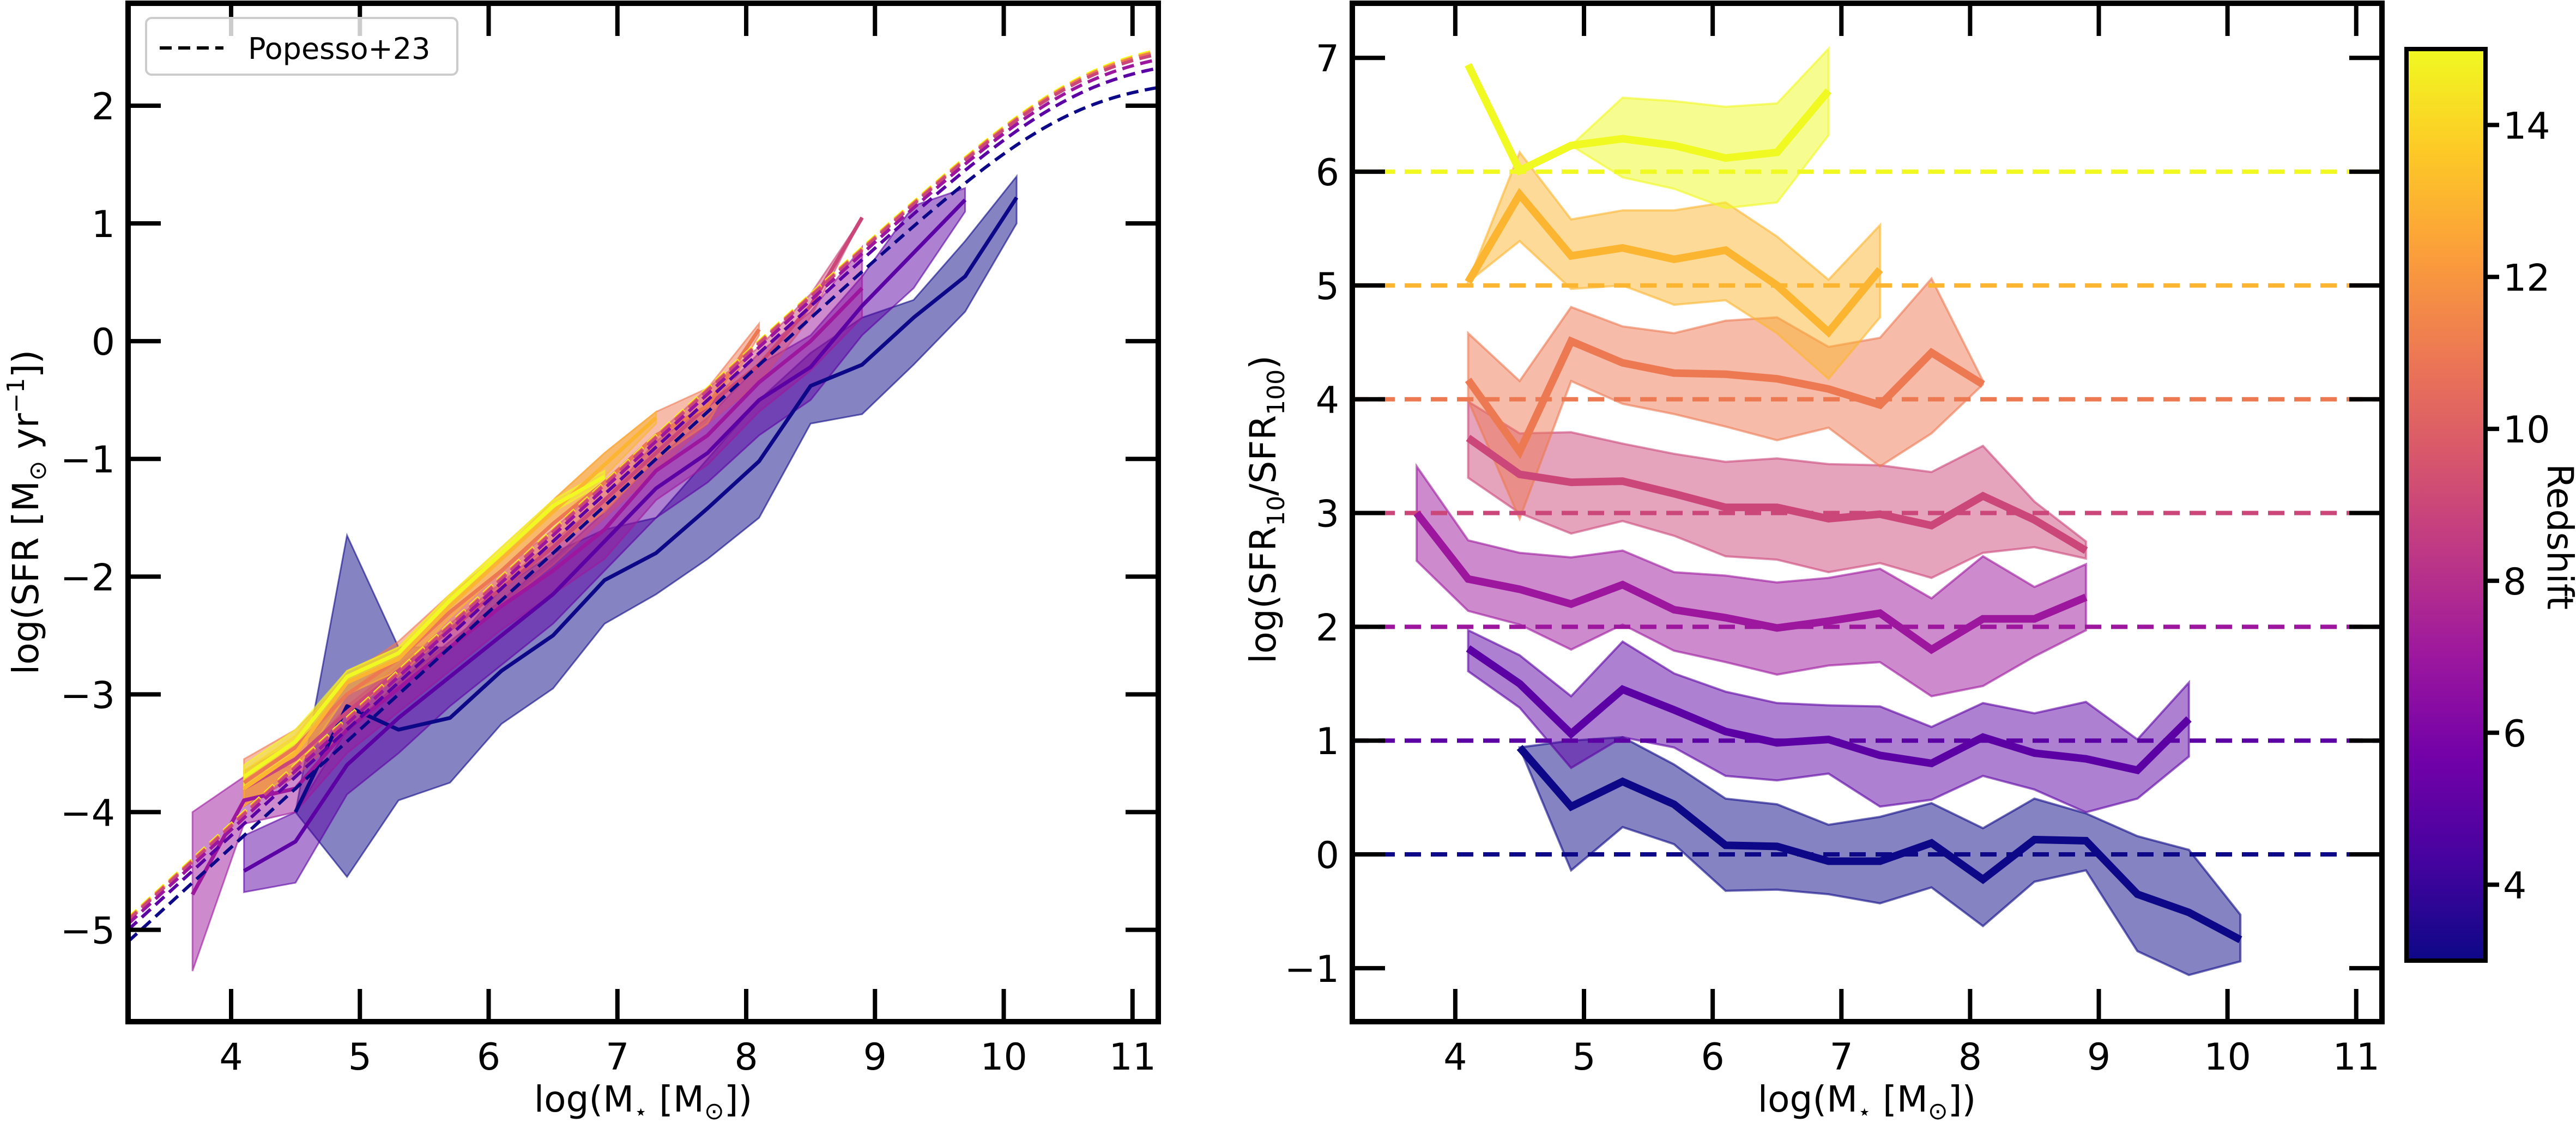 This screenshot has width=2576, height=1123. Describe the element at coordinates (1829, 710) in the screenshot. I see `right-line-z5` at that location.